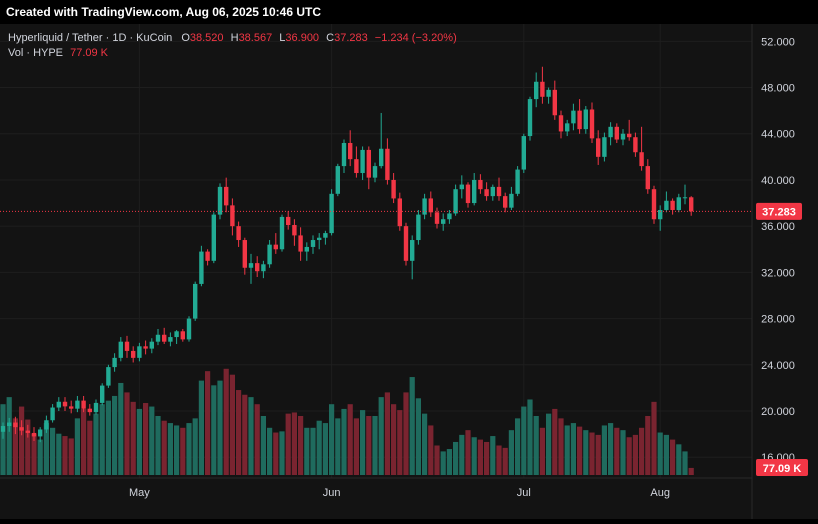 This screenshot has width=818, height=524. I want to click on price-tick-2: 44.000, so click(778, 135).